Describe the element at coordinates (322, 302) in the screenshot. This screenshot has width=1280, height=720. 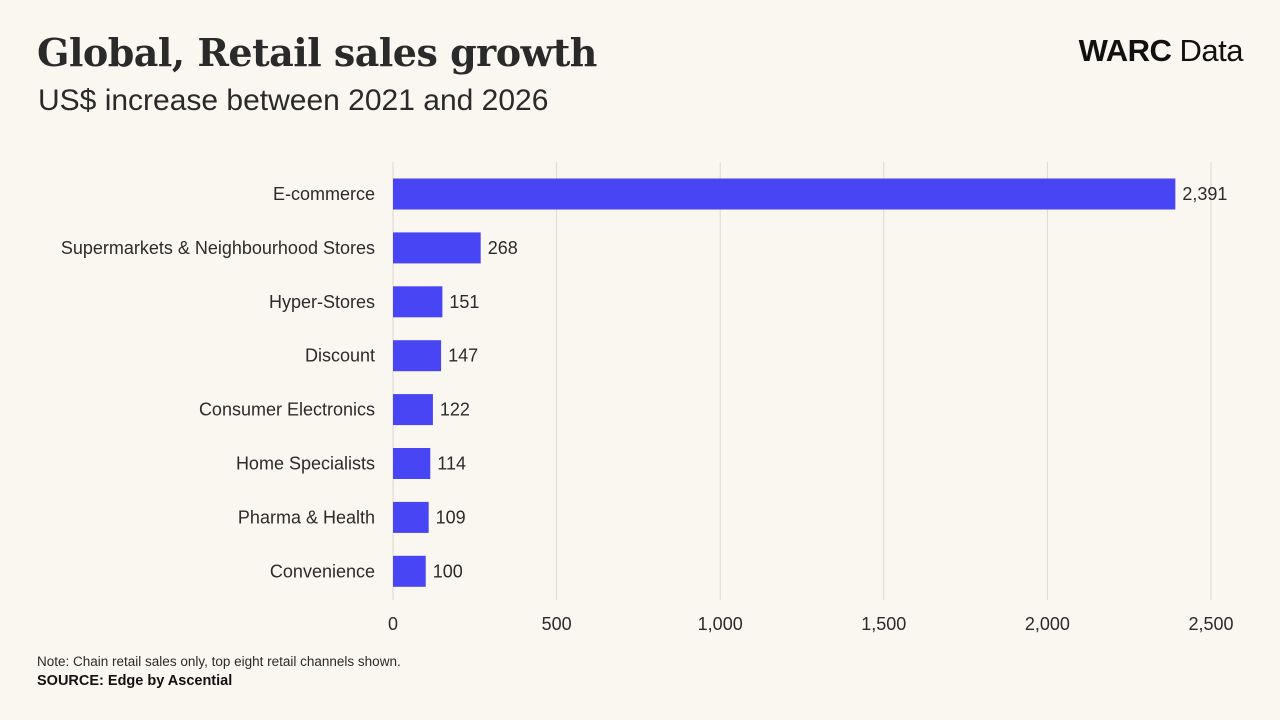
I see `category-label: Hyper-Stores` at that location.